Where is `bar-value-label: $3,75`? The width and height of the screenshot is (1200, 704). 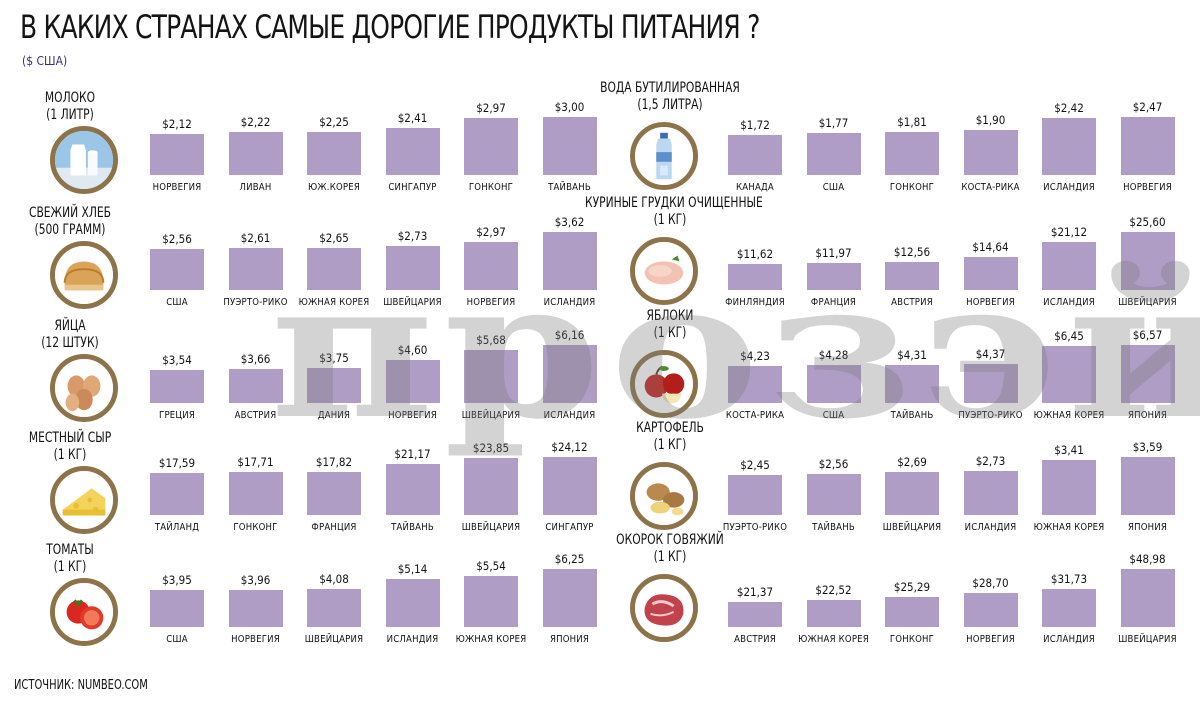
bar-value-label: $3,75 is located at coordinates (334, 357).